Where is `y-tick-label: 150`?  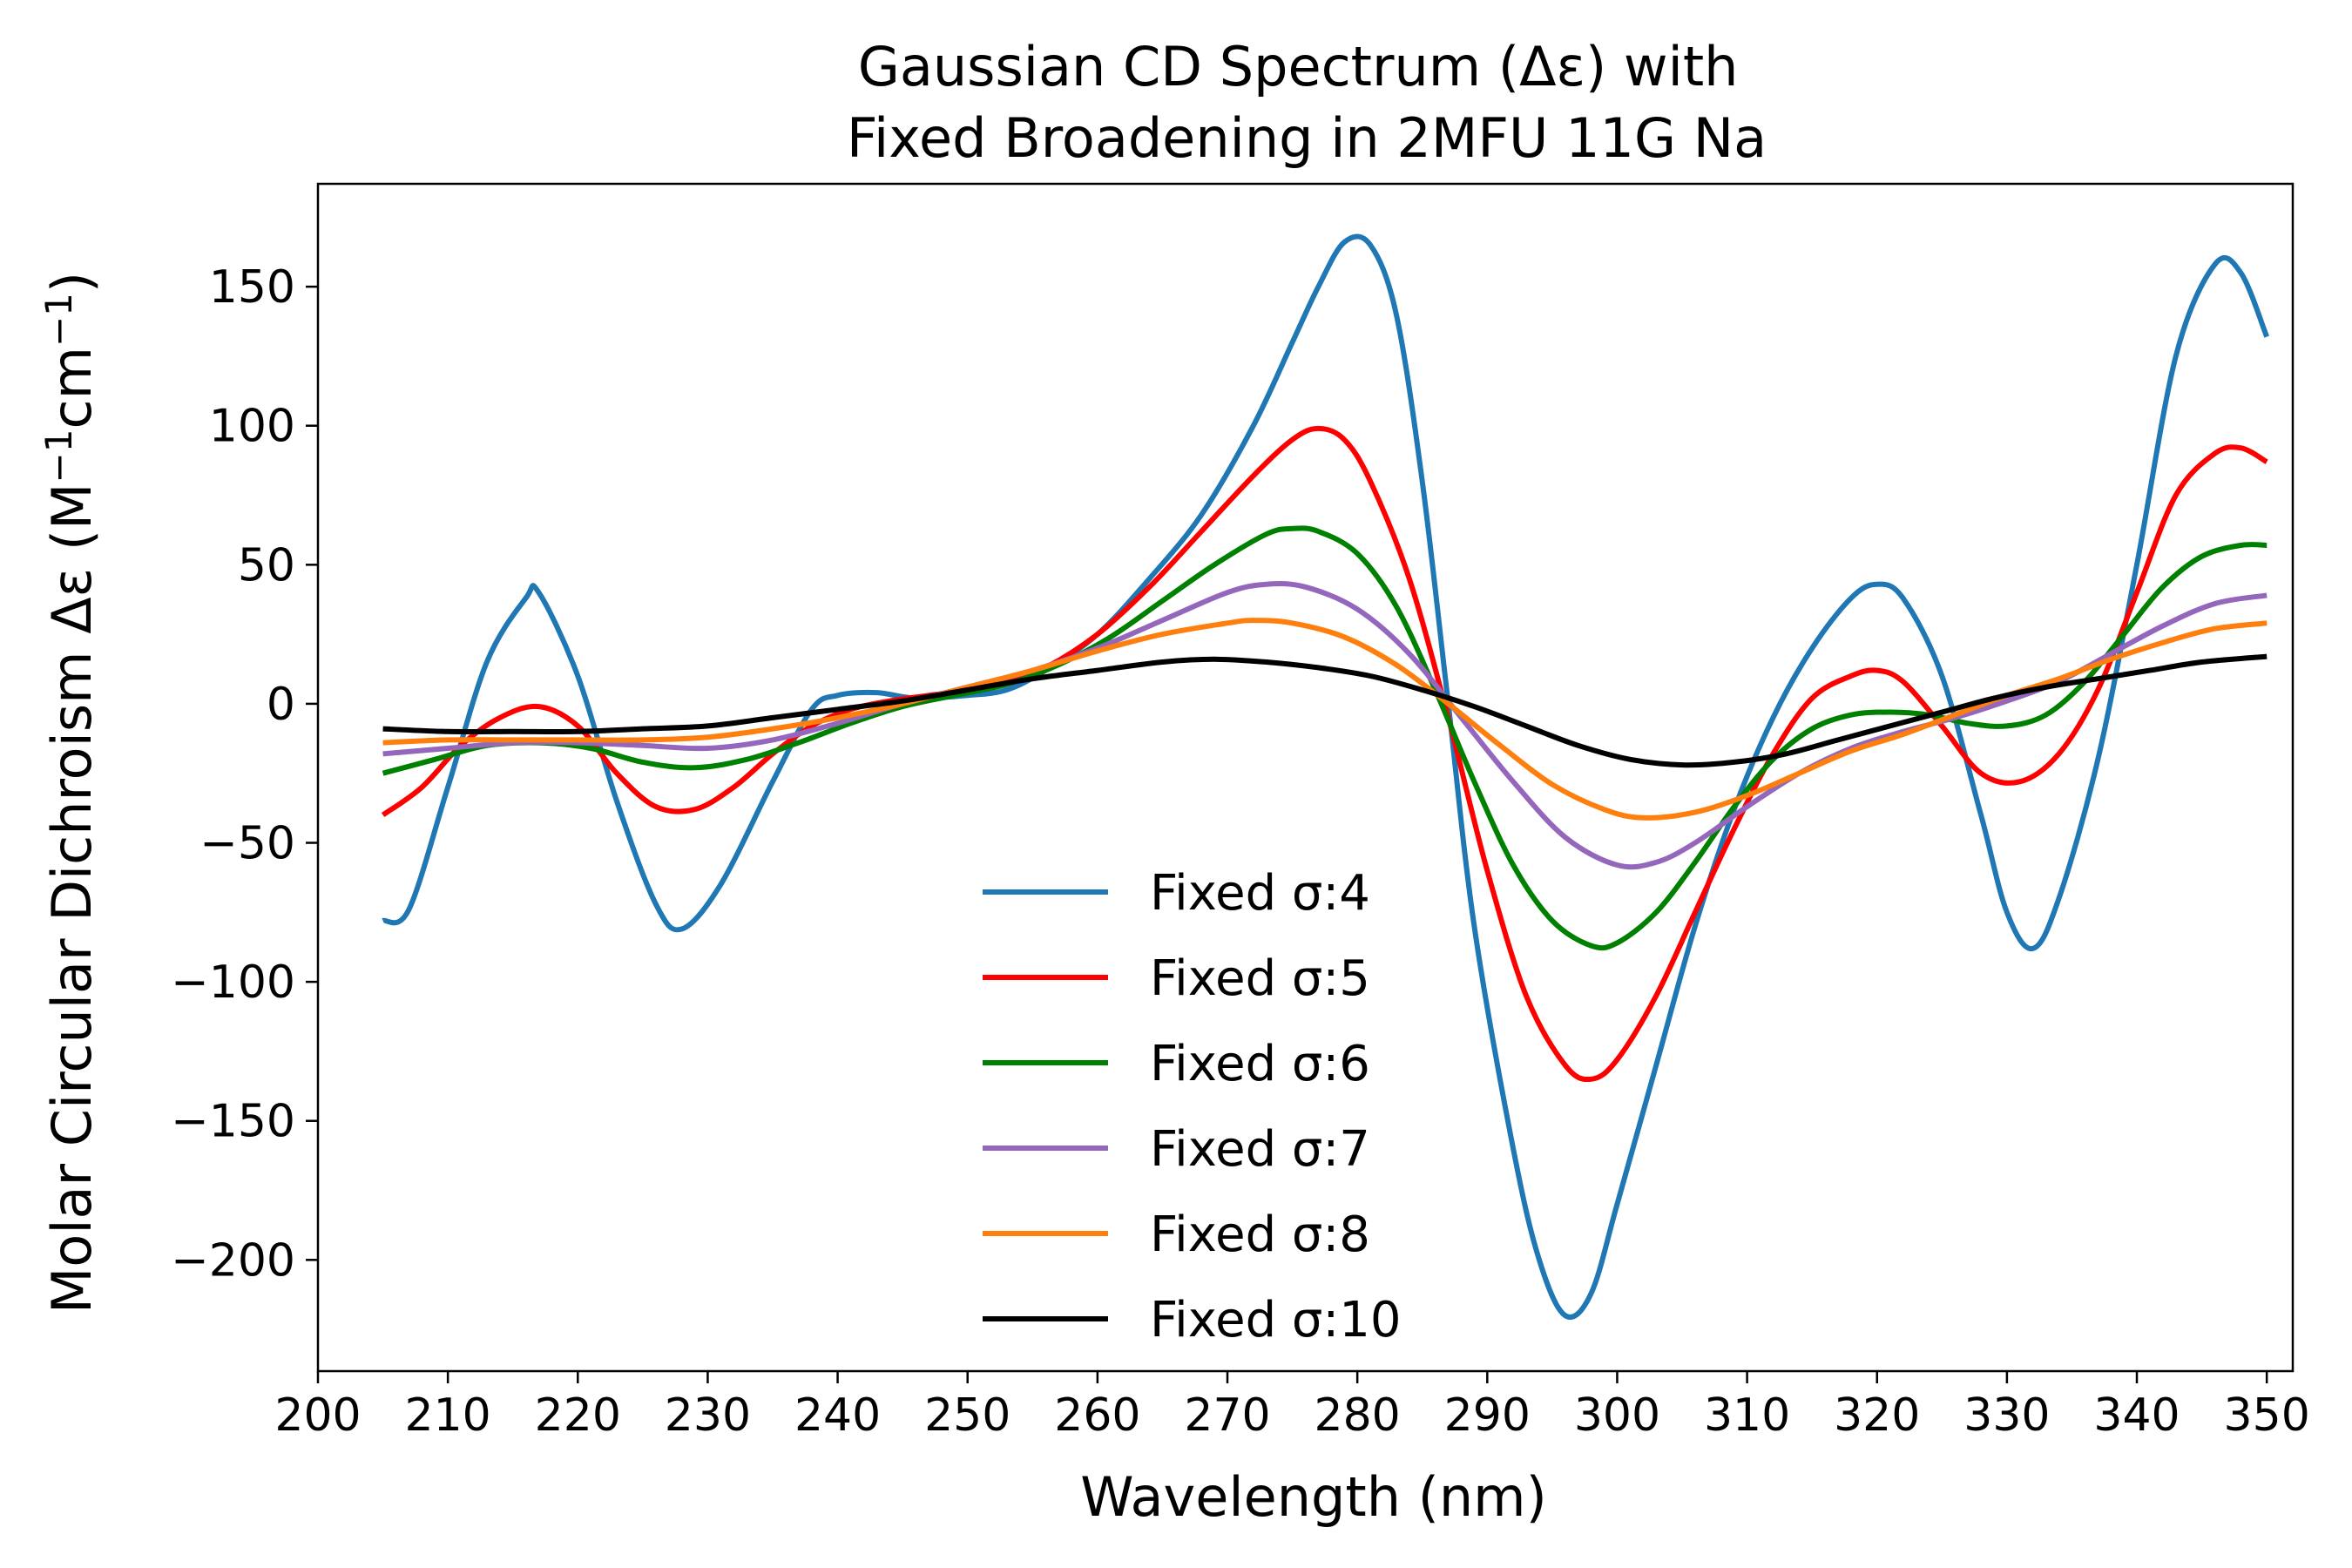 y-tick-label: 150 is located at coordinates (252, 287).